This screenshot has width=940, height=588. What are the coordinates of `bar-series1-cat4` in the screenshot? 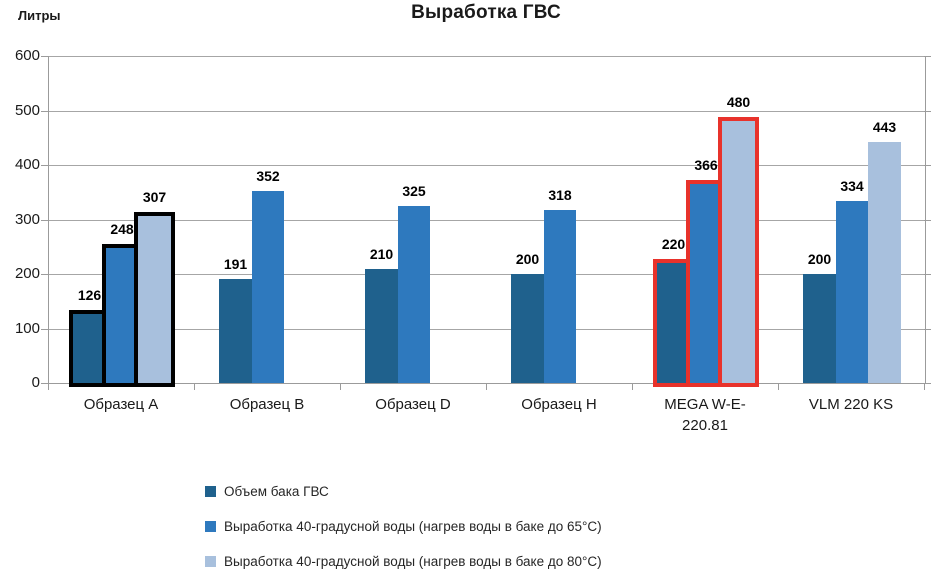 It's located at (527, 328).